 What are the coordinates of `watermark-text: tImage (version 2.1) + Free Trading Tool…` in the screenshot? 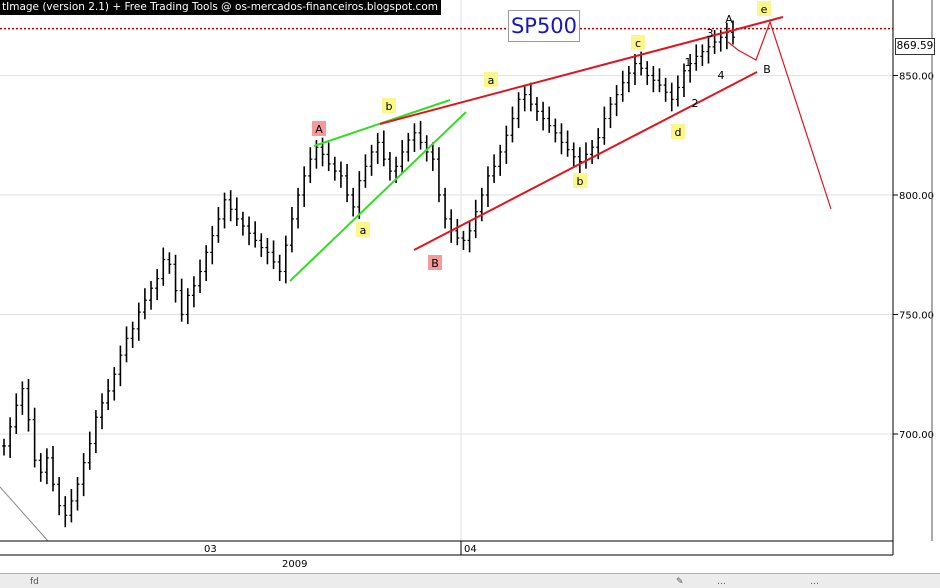 It's located at (220, 7).